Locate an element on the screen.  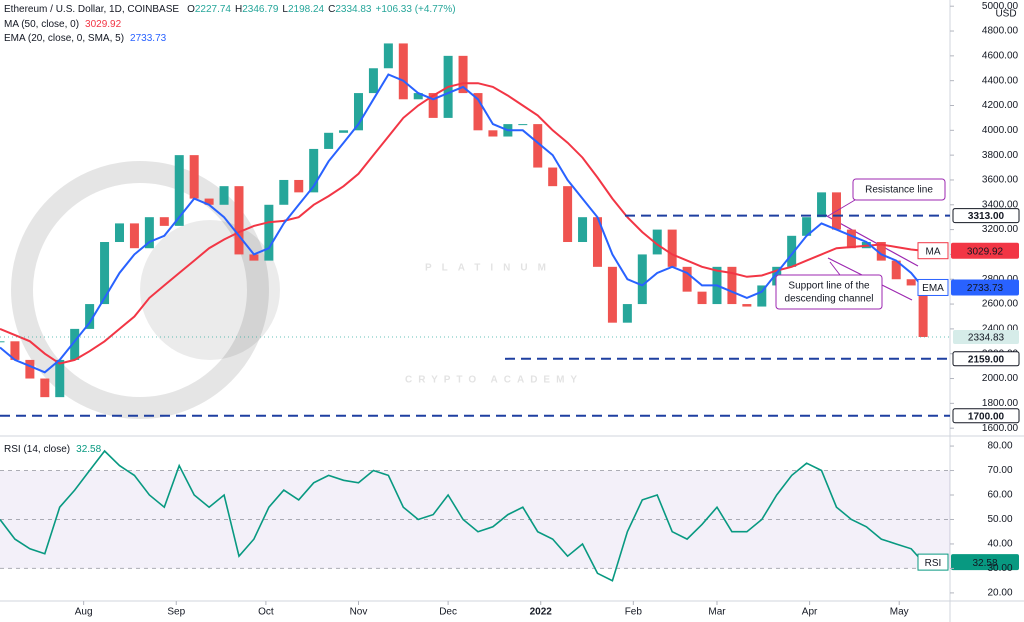
x-tick-label: Dec is located at coordinates (448, 612).